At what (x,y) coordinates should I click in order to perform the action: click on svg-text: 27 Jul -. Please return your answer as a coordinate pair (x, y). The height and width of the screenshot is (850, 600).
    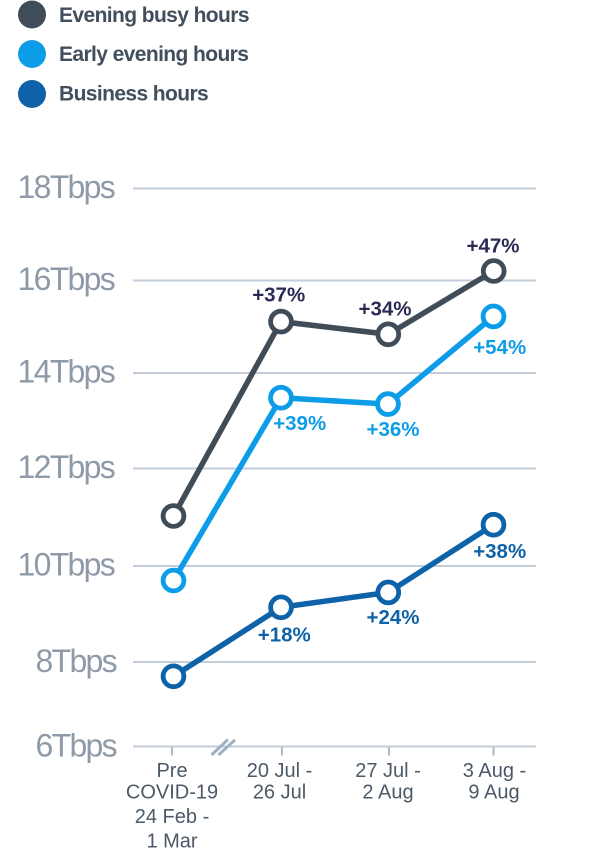
    Looking at the image, I should click on (388, 771).